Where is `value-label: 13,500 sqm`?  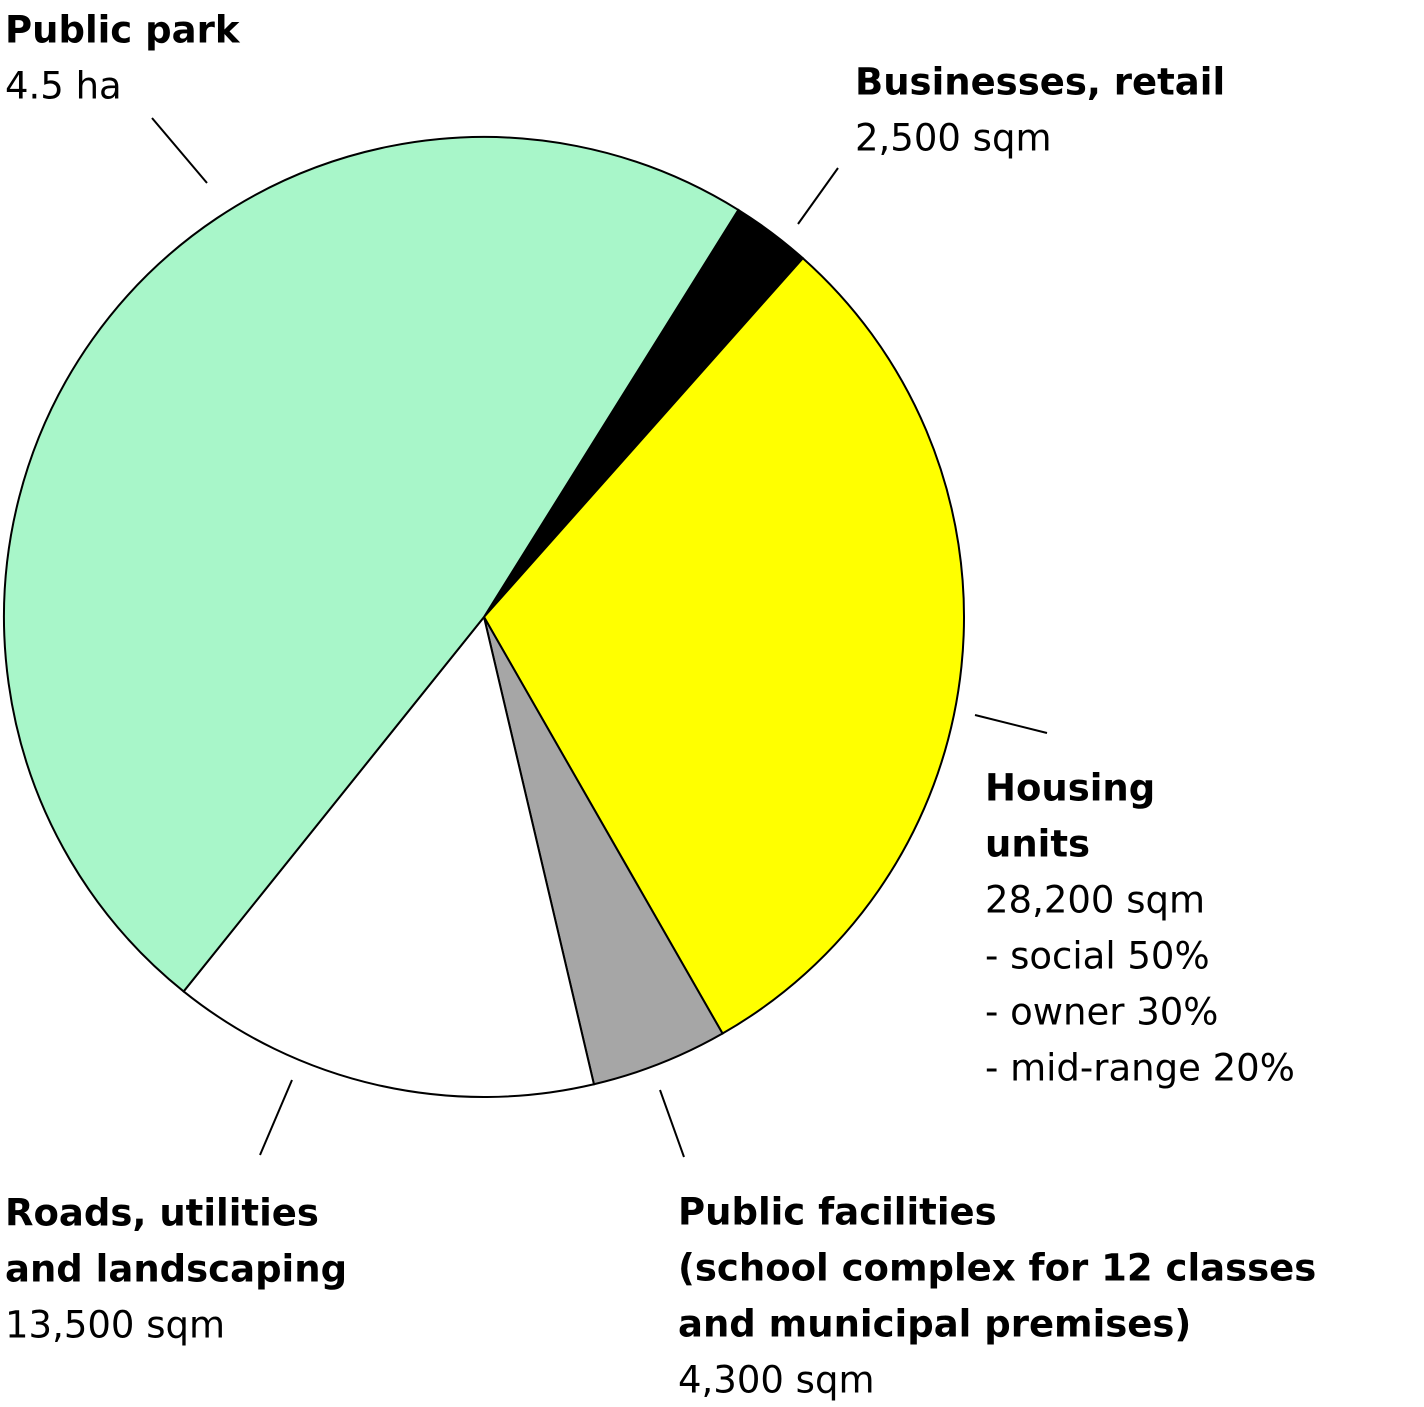 value-label: 13,500 sqm is located at coordinates (115, 1325).